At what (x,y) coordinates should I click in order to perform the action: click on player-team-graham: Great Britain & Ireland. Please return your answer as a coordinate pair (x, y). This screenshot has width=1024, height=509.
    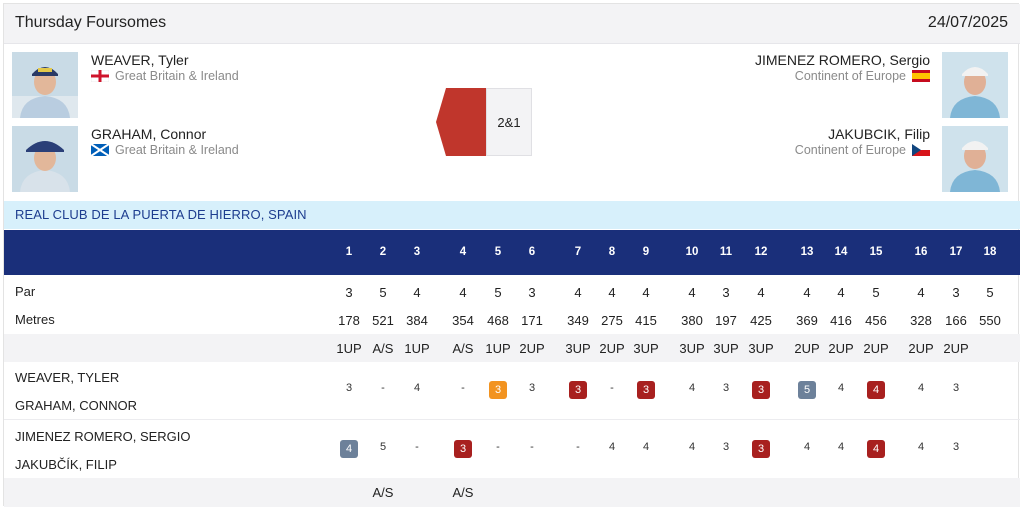
    Looking at the image, I should click on (165, 150).